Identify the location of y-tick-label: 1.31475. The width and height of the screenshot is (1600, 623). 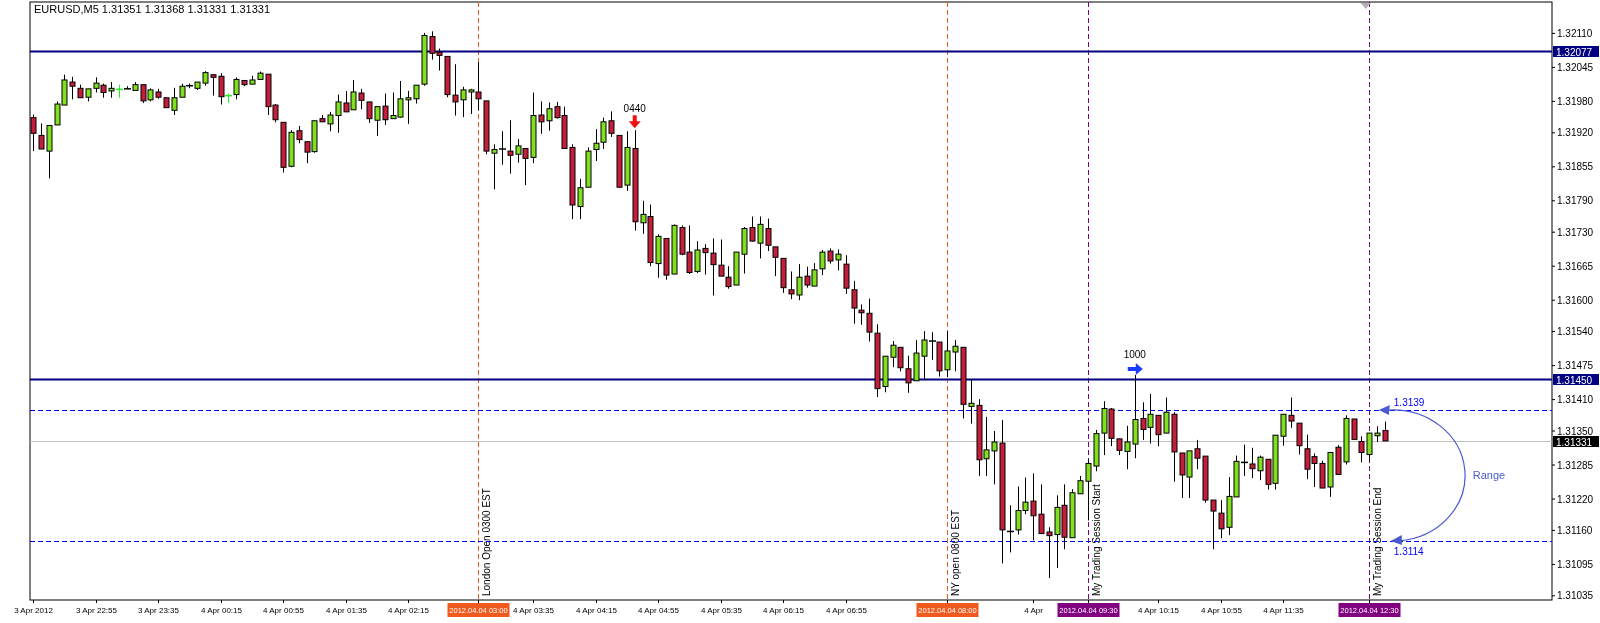
(1575, 366).